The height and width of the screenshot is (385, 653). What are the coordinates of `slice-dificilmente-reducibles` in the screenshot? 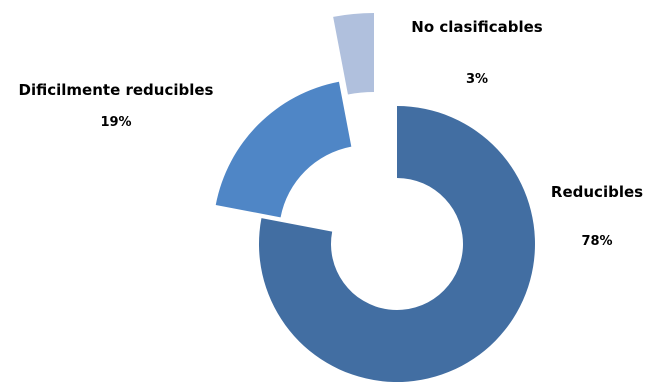 It's located at (283, 149).